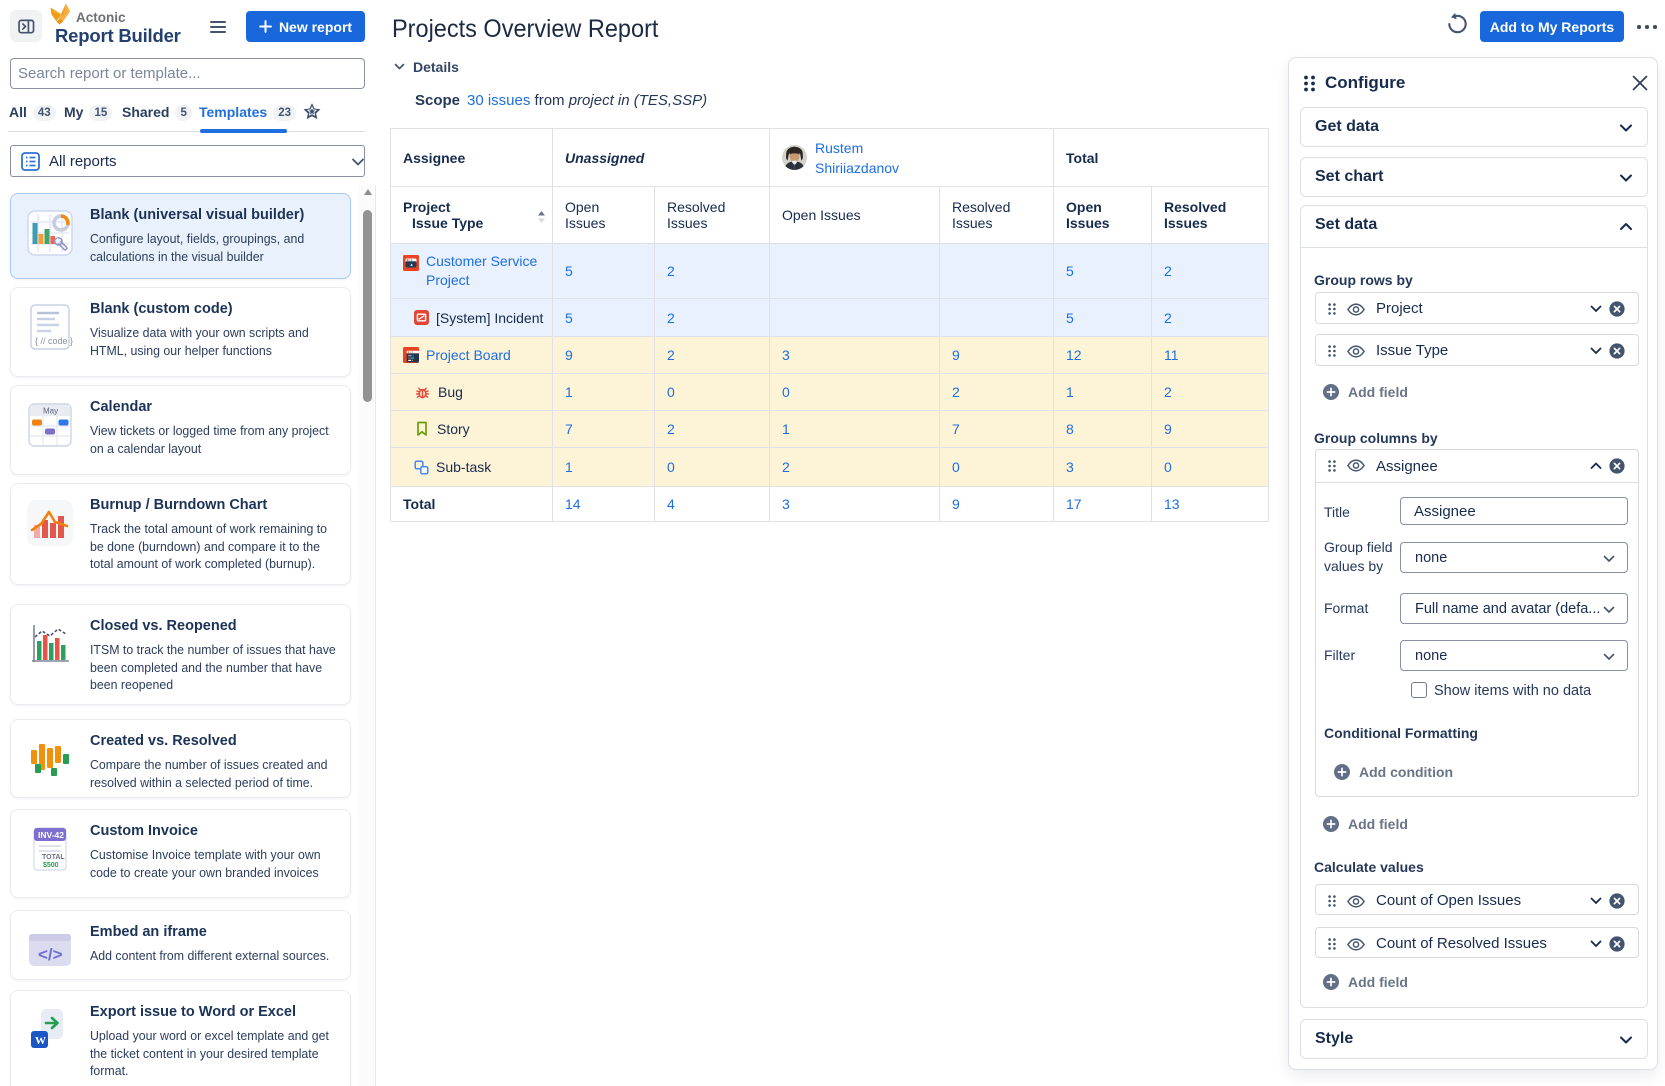  Describe the element at coordinates (50, 411) in the screenshot. I see `svg-text: May` at that location.